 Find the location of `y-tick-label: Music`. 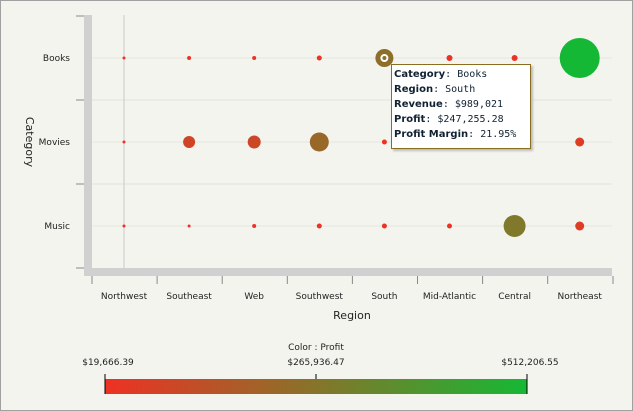

y-tick-label: Music is located at coordinates (57, 227).